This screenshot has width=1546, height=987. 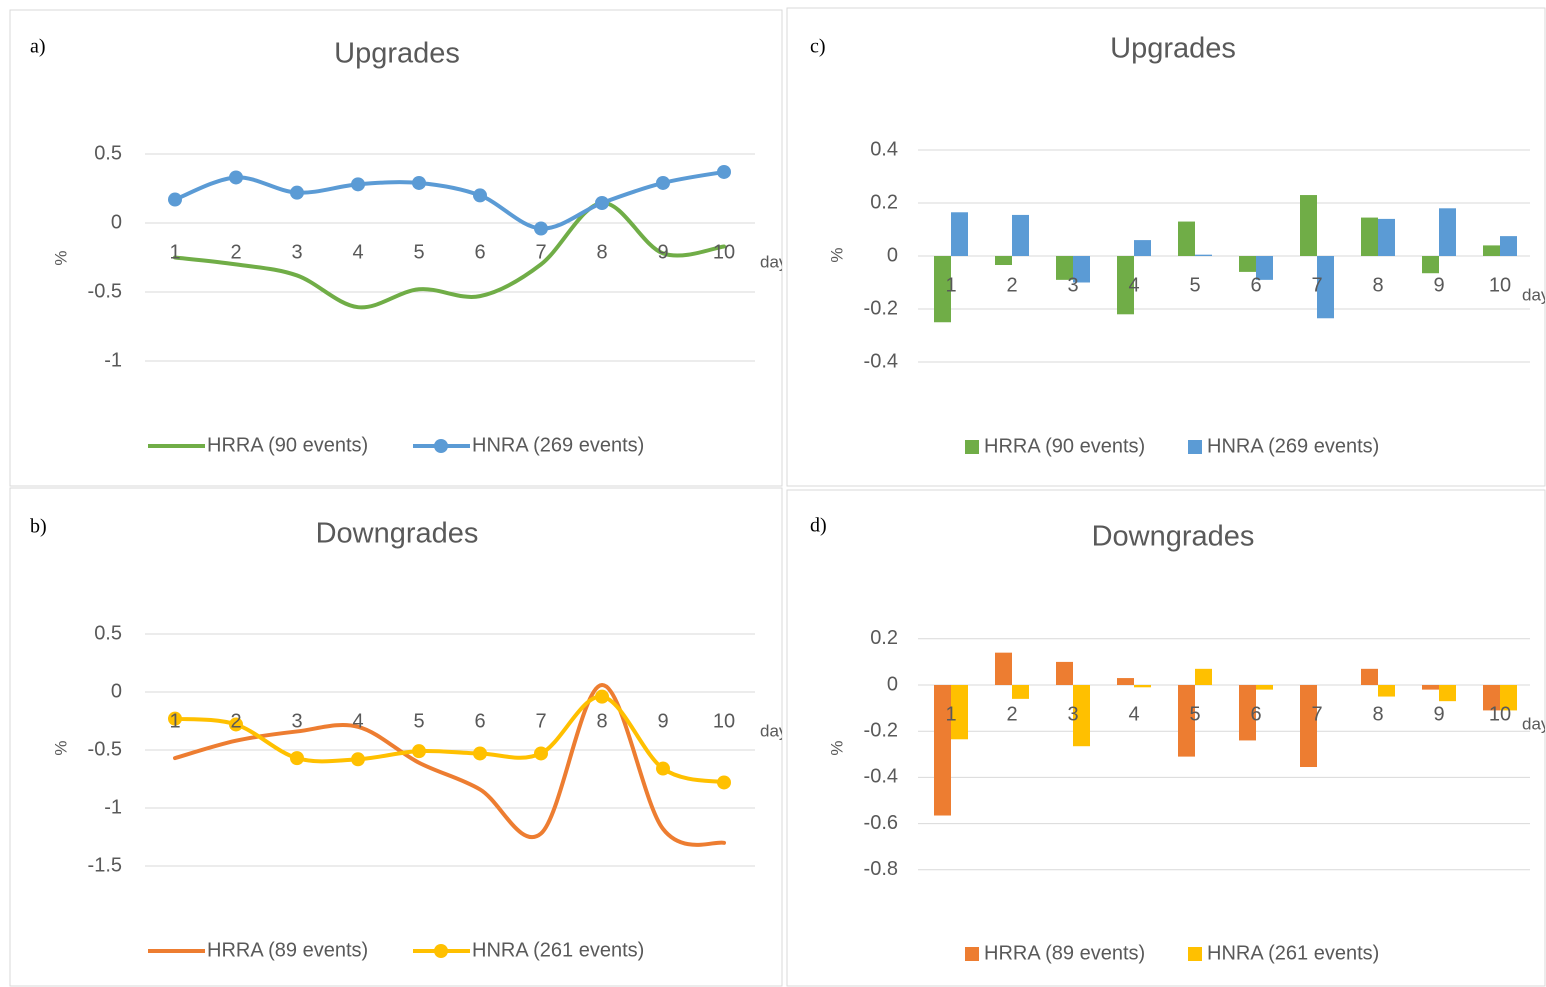 What do you see at coordinates (662, 721) in the screenshot?
I see `x-tick-label: 9` at bounding box center [662, 721].